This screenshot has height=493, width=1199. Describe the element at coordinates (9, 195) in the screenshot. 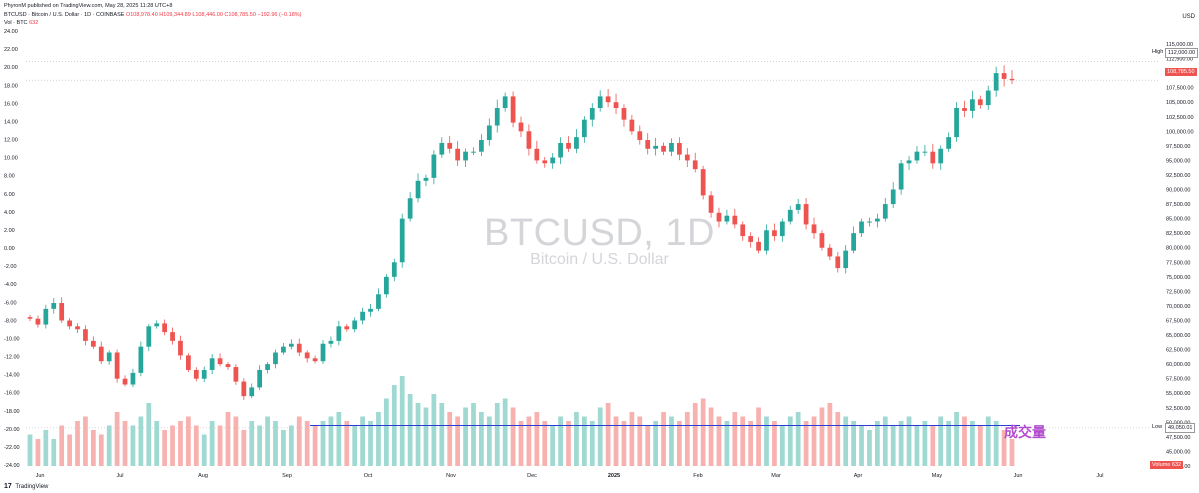

I see `left-axis-tick: 6.00` at that location.